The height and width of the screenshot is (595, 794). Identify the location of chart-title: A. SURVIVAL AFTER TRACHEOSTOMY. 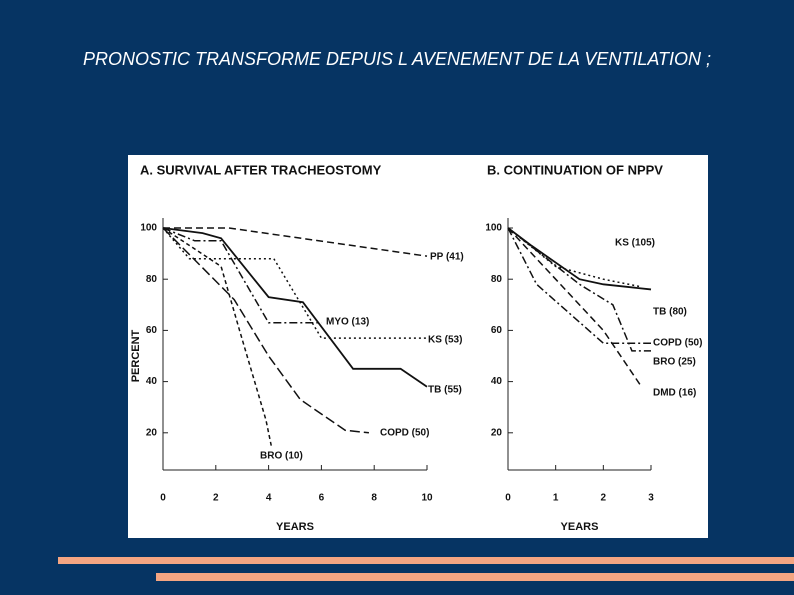
(261, 169).